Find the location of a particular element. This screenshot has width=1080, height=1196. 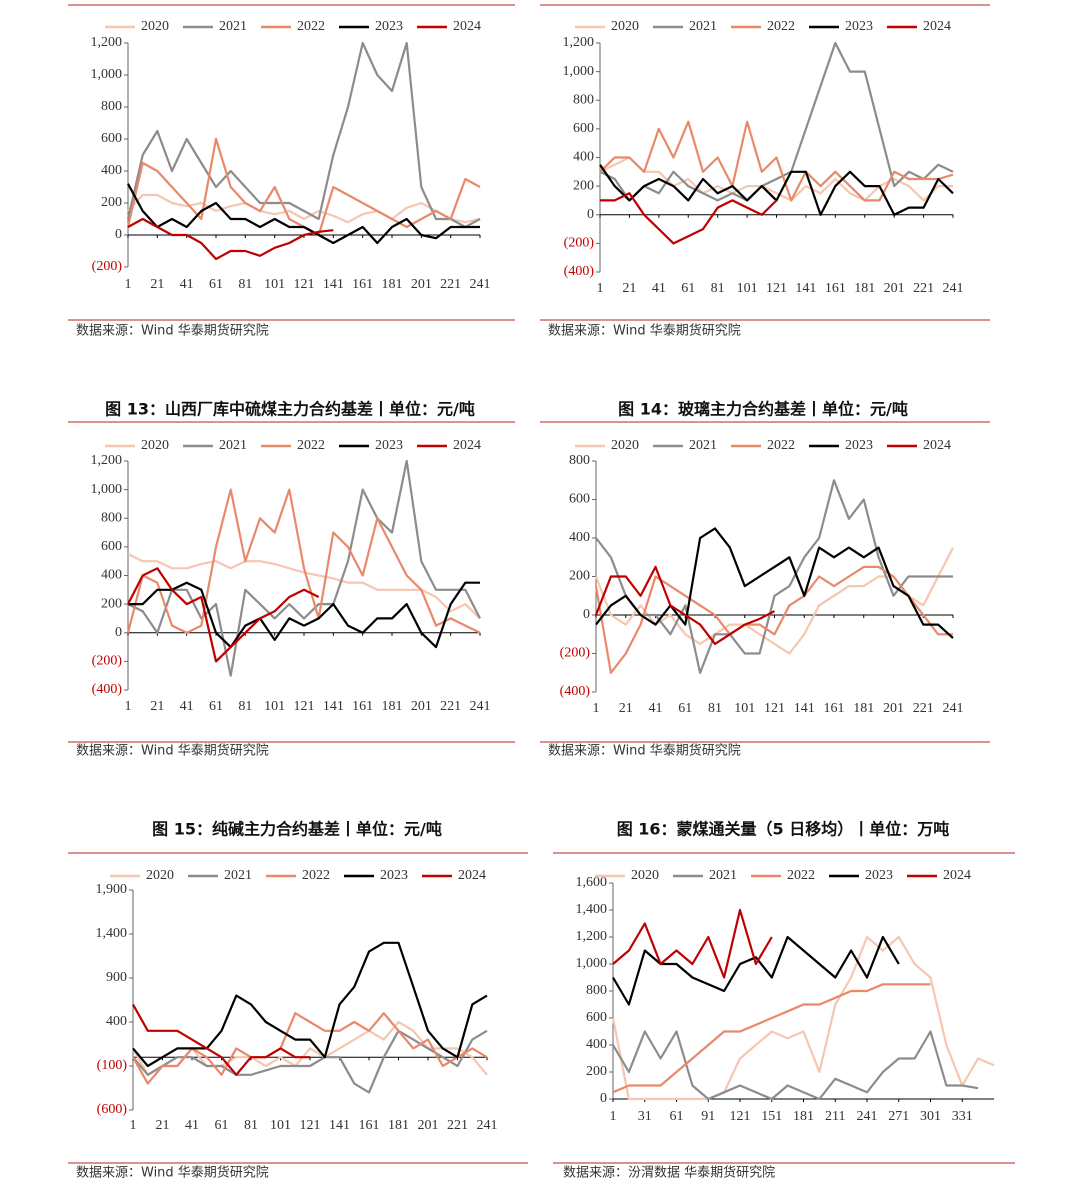

y-tick-label: 1,400 is located at coordinates (112, 933).